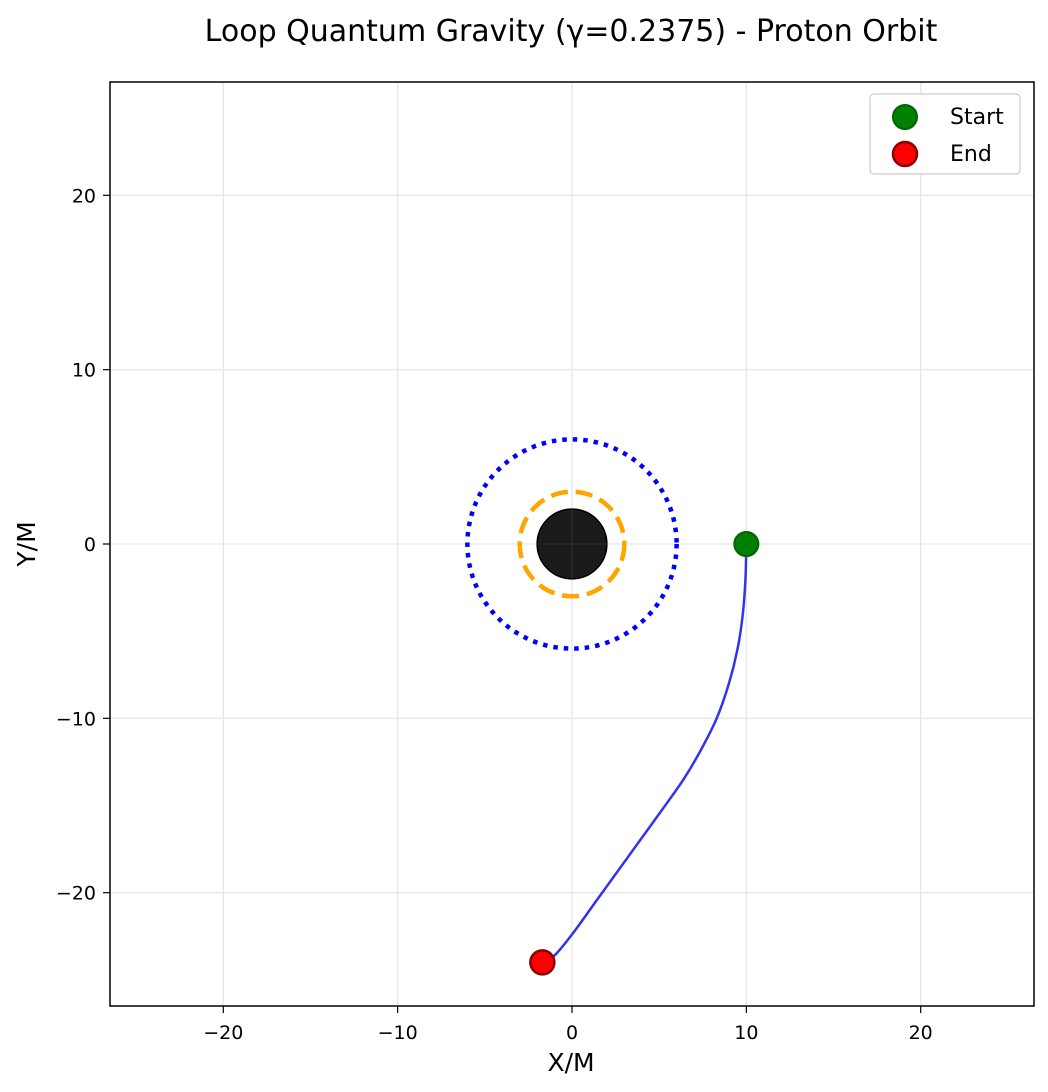 The image size is (1048, 1092). Describe the element at coordinates (905, 117) in the screenshot. I see `legend-start-marker` at that location.